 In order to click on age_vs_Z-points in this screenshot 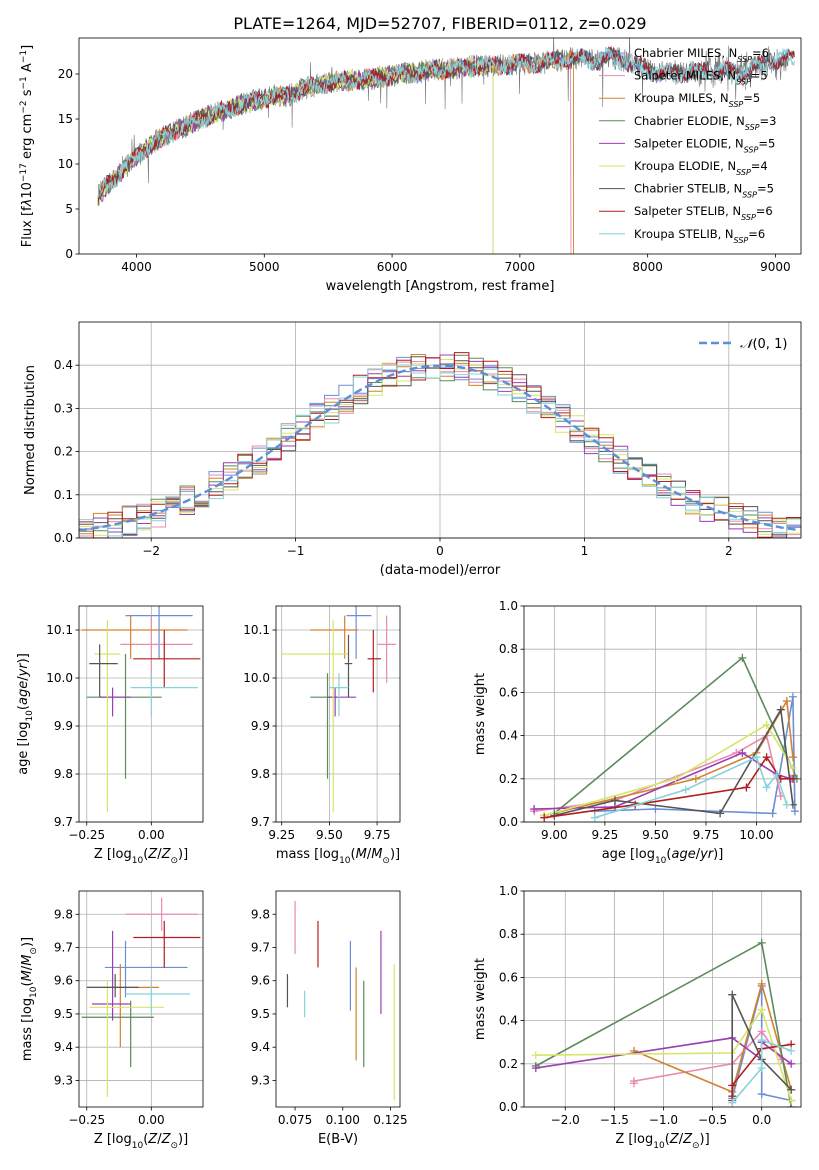, I will do `click(141, 709)`.